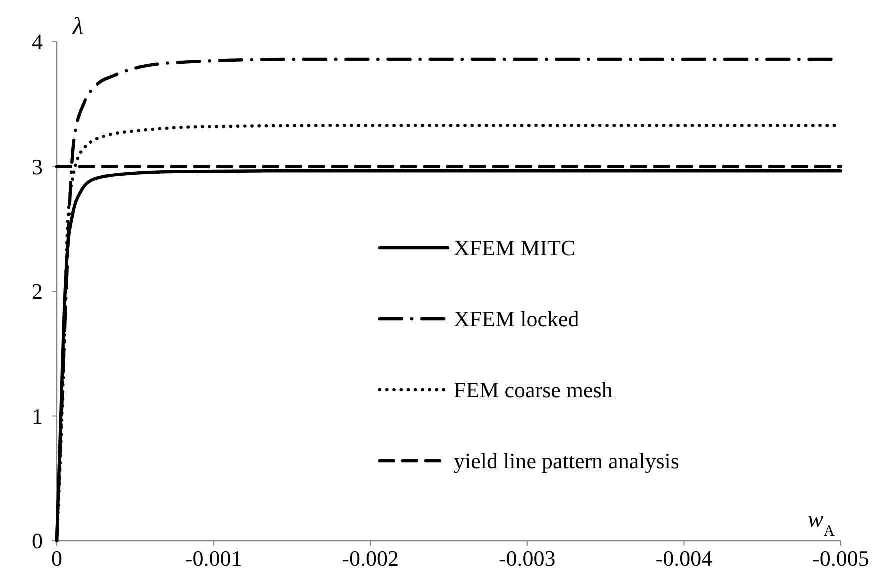 The image size is (885, 572). I want to click on x-tick-label: -0.003, so click(527, 558).